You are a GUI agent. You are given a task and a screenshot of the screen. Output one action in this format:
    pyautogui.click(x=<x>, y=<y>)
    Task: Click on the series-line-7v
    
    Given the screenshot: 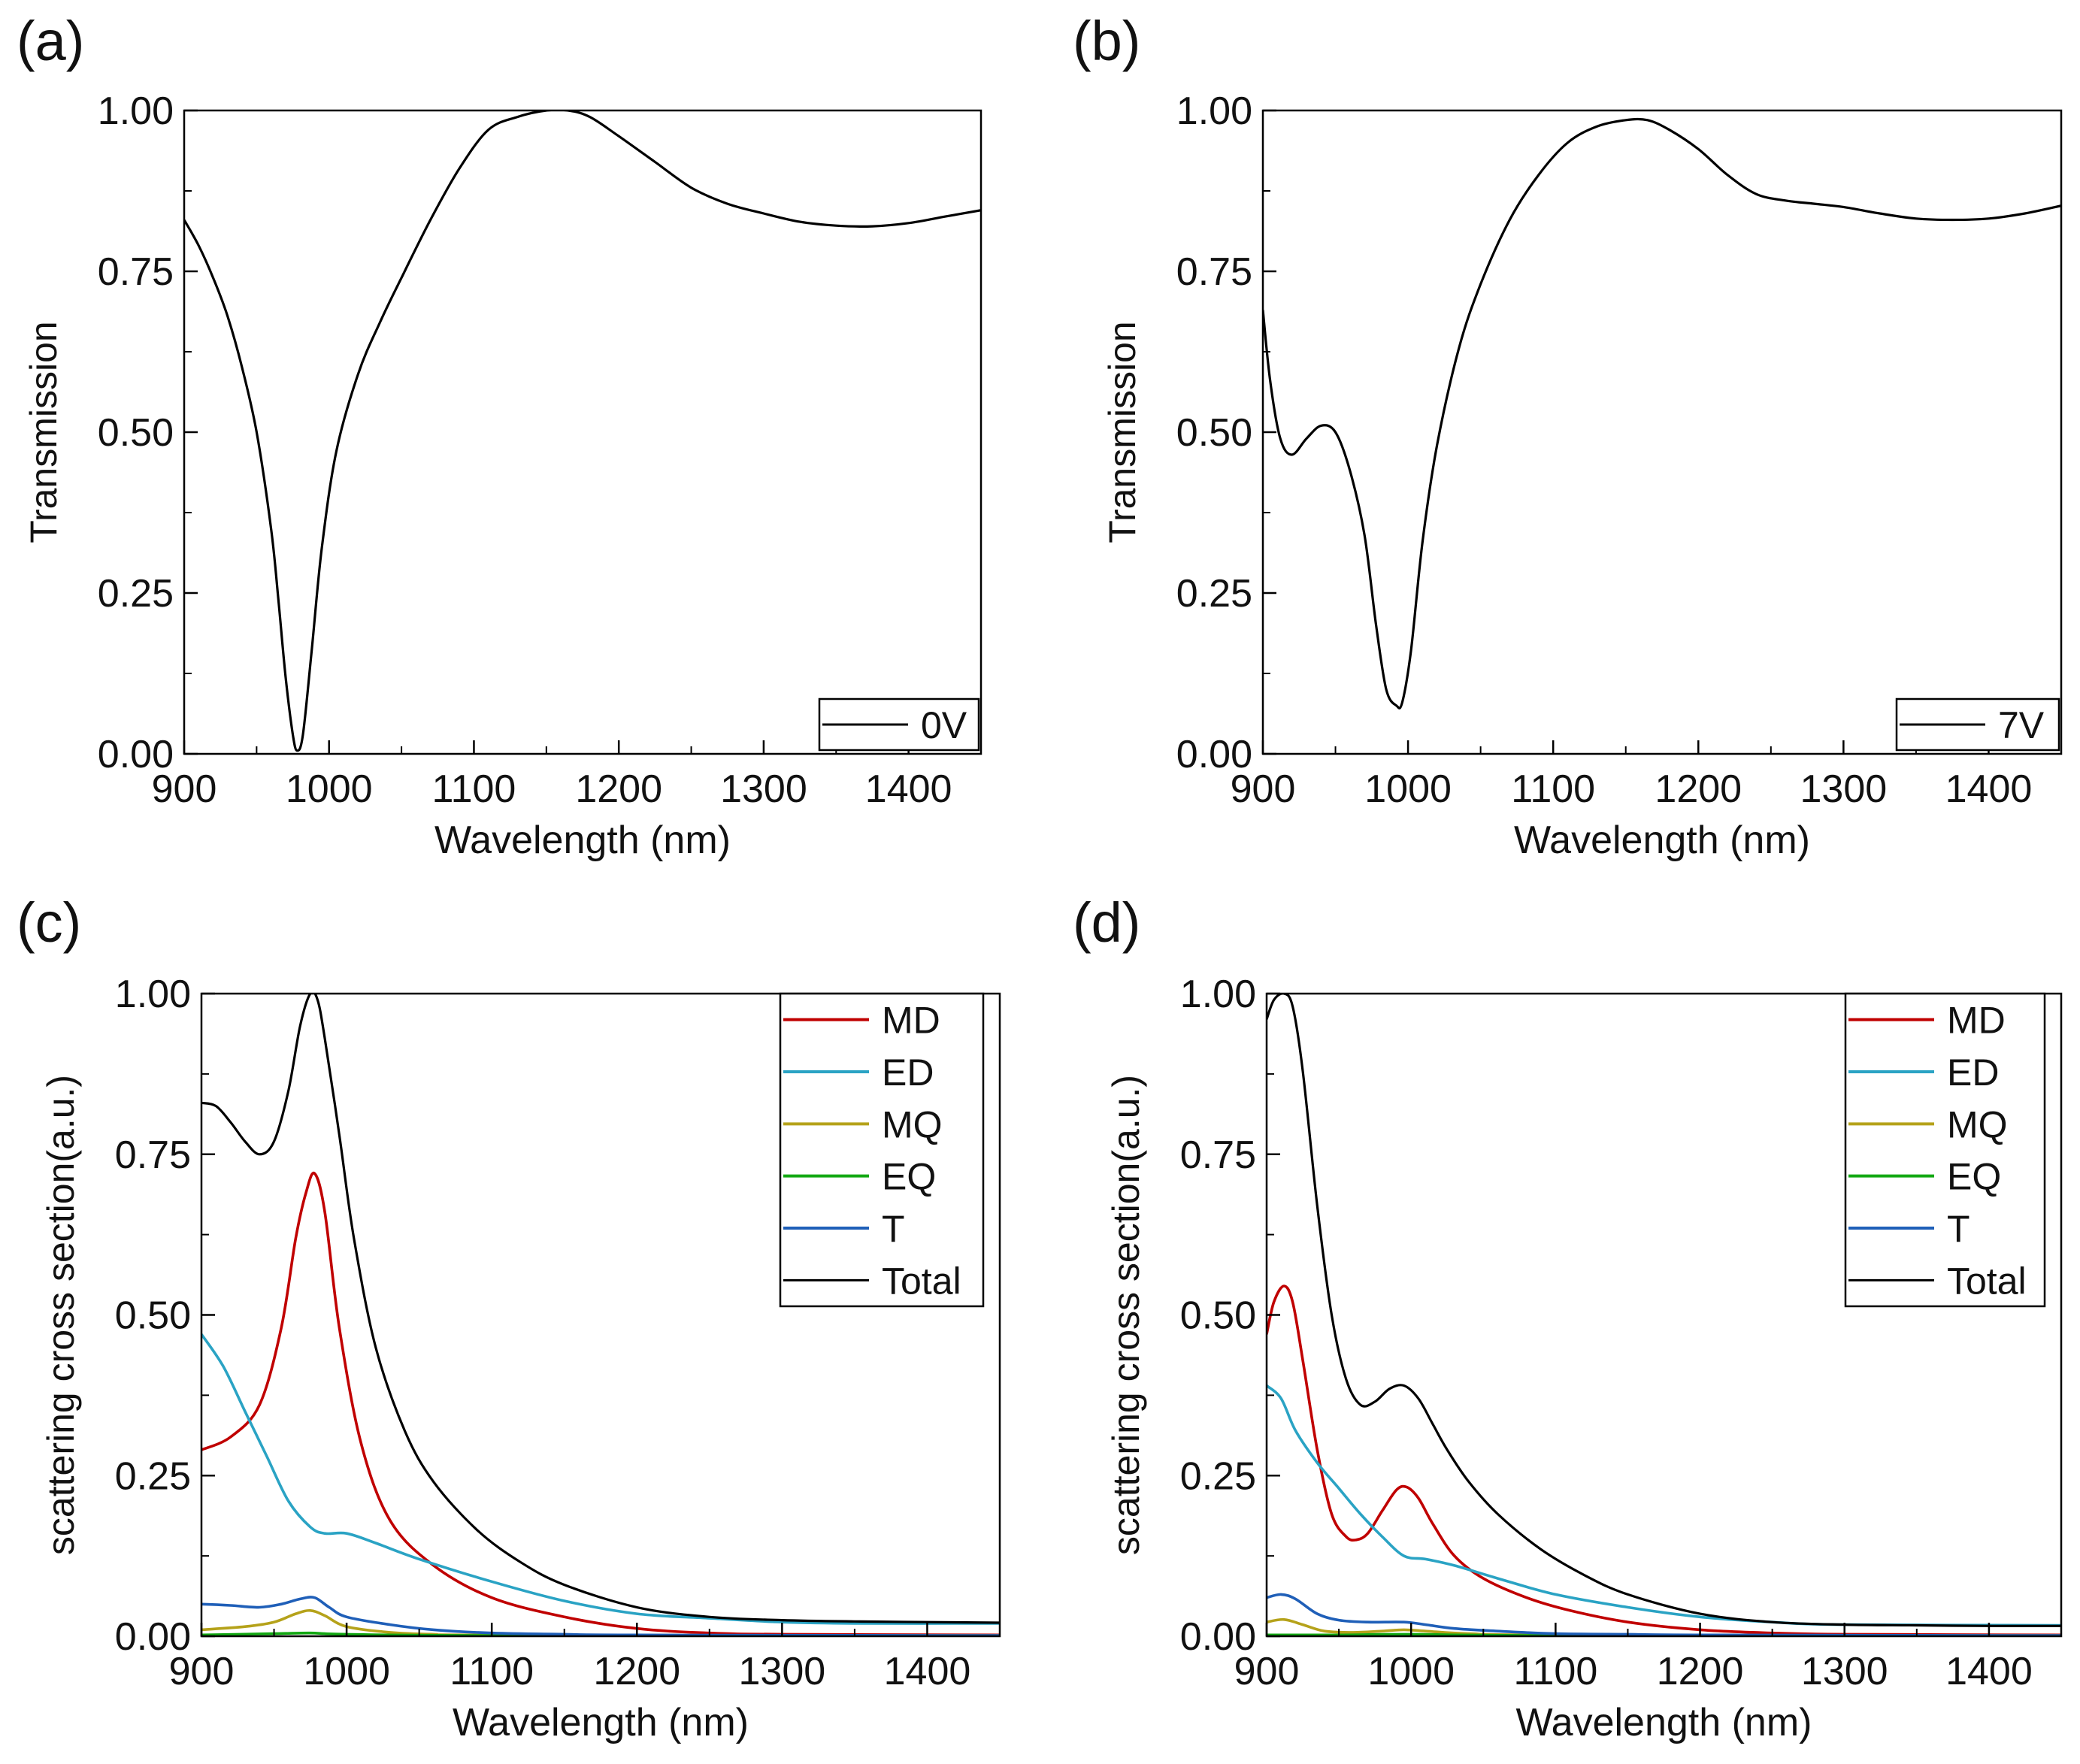 What is the action you would take?
    pyautogui.click(x=1662, y=413)
    